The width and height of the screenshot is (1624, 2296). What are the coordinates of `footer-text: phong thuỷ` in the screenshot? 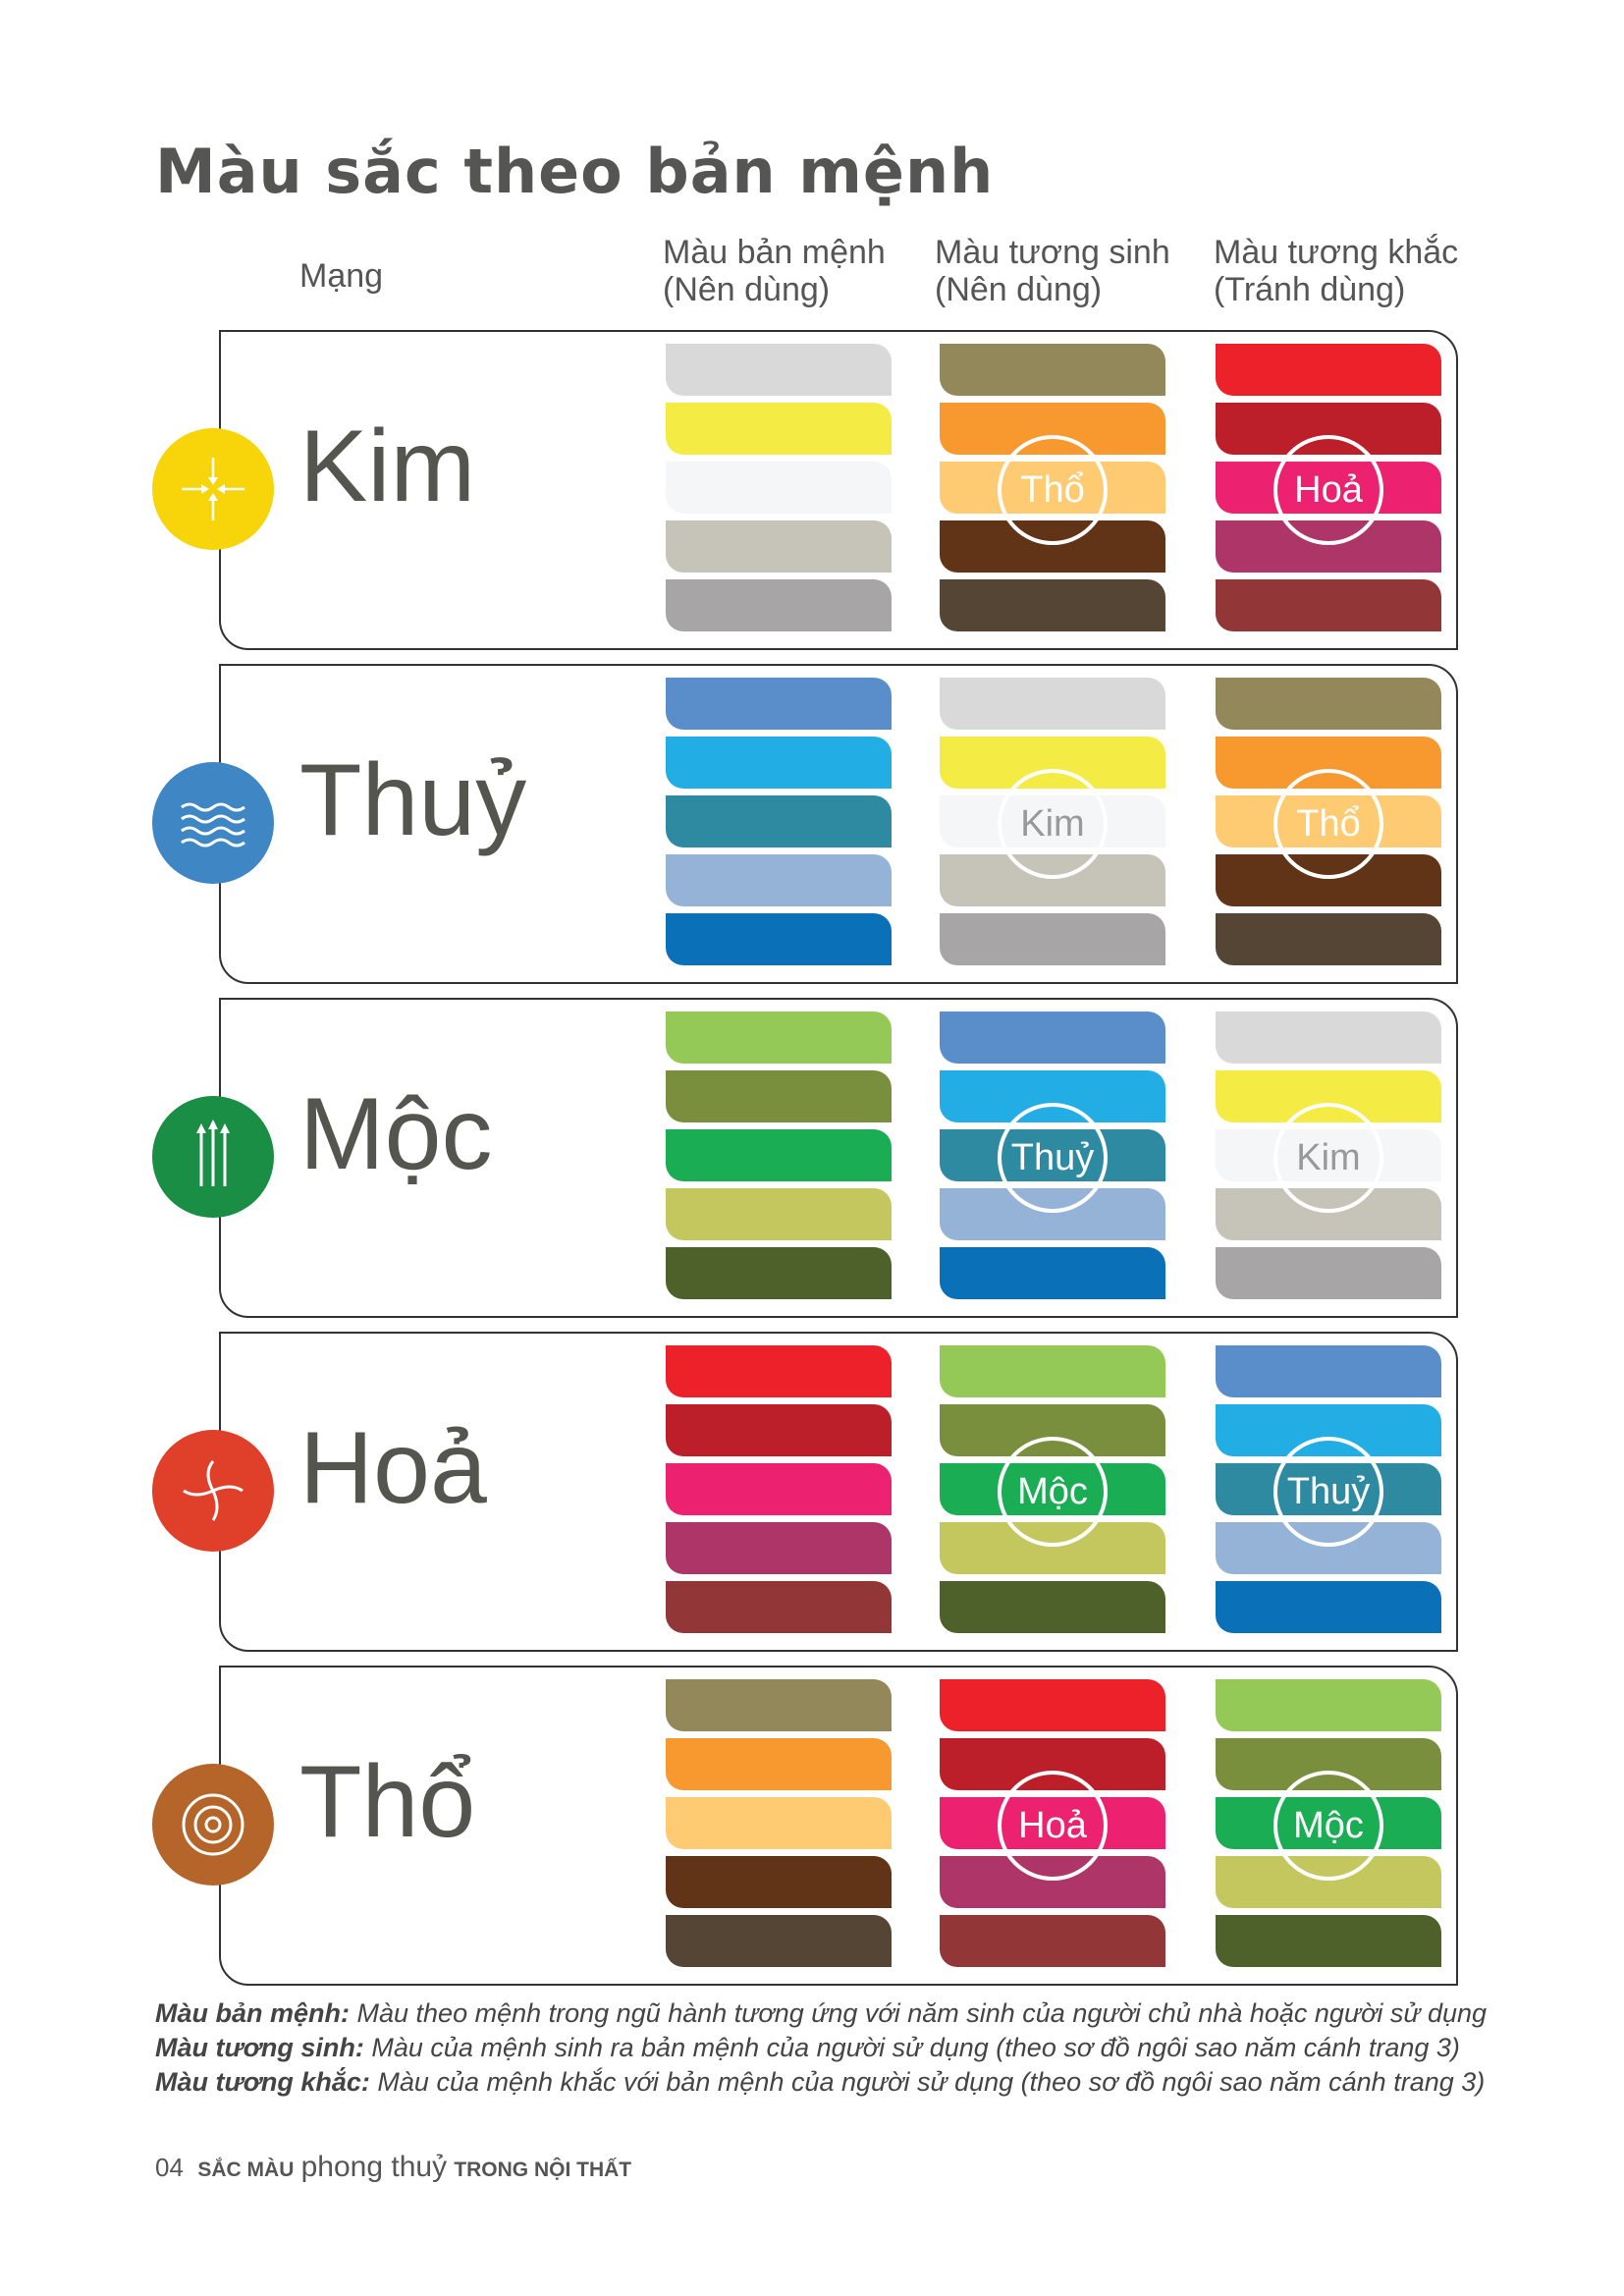 It's located at (374, 2167).